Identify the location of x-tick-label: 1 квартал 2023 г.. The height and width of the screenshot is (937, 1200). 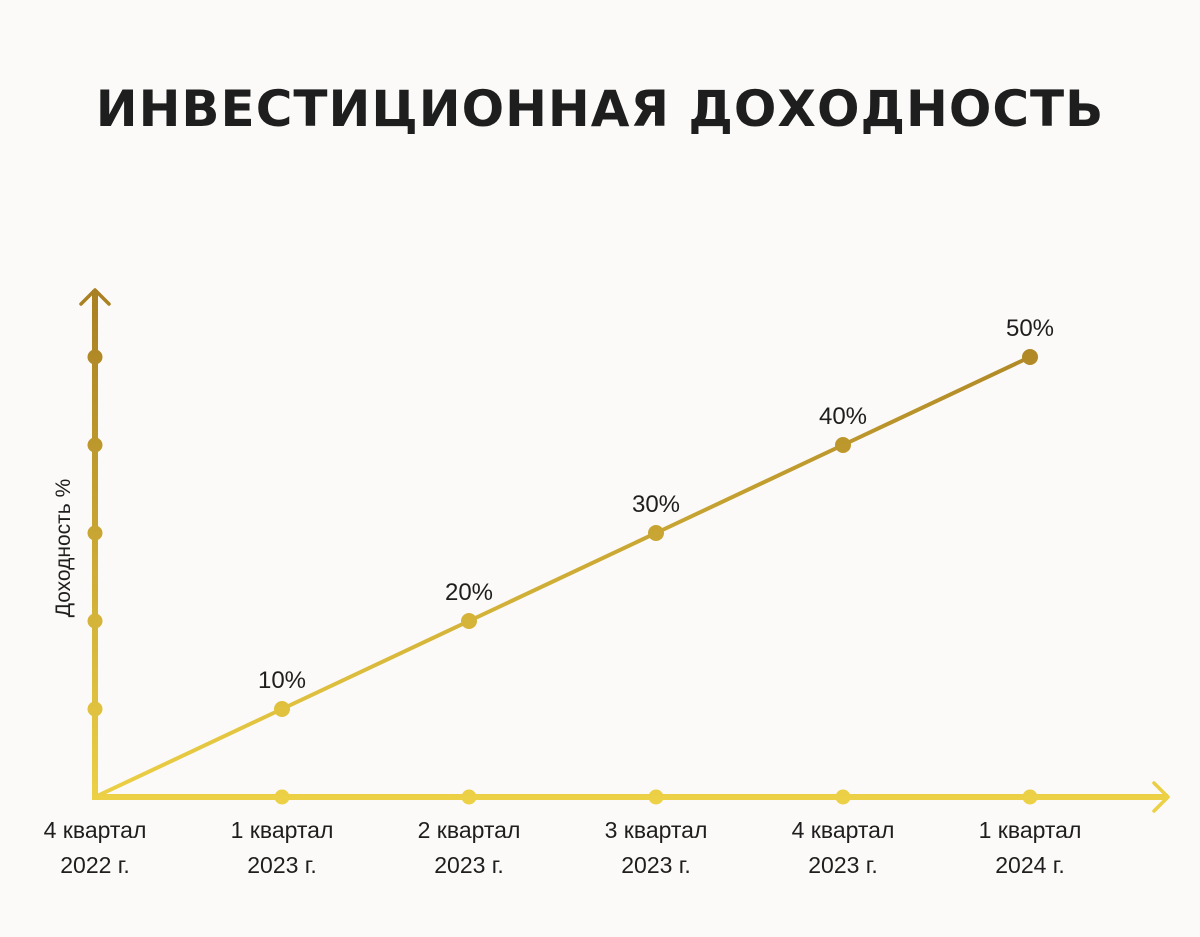
(282, 847).